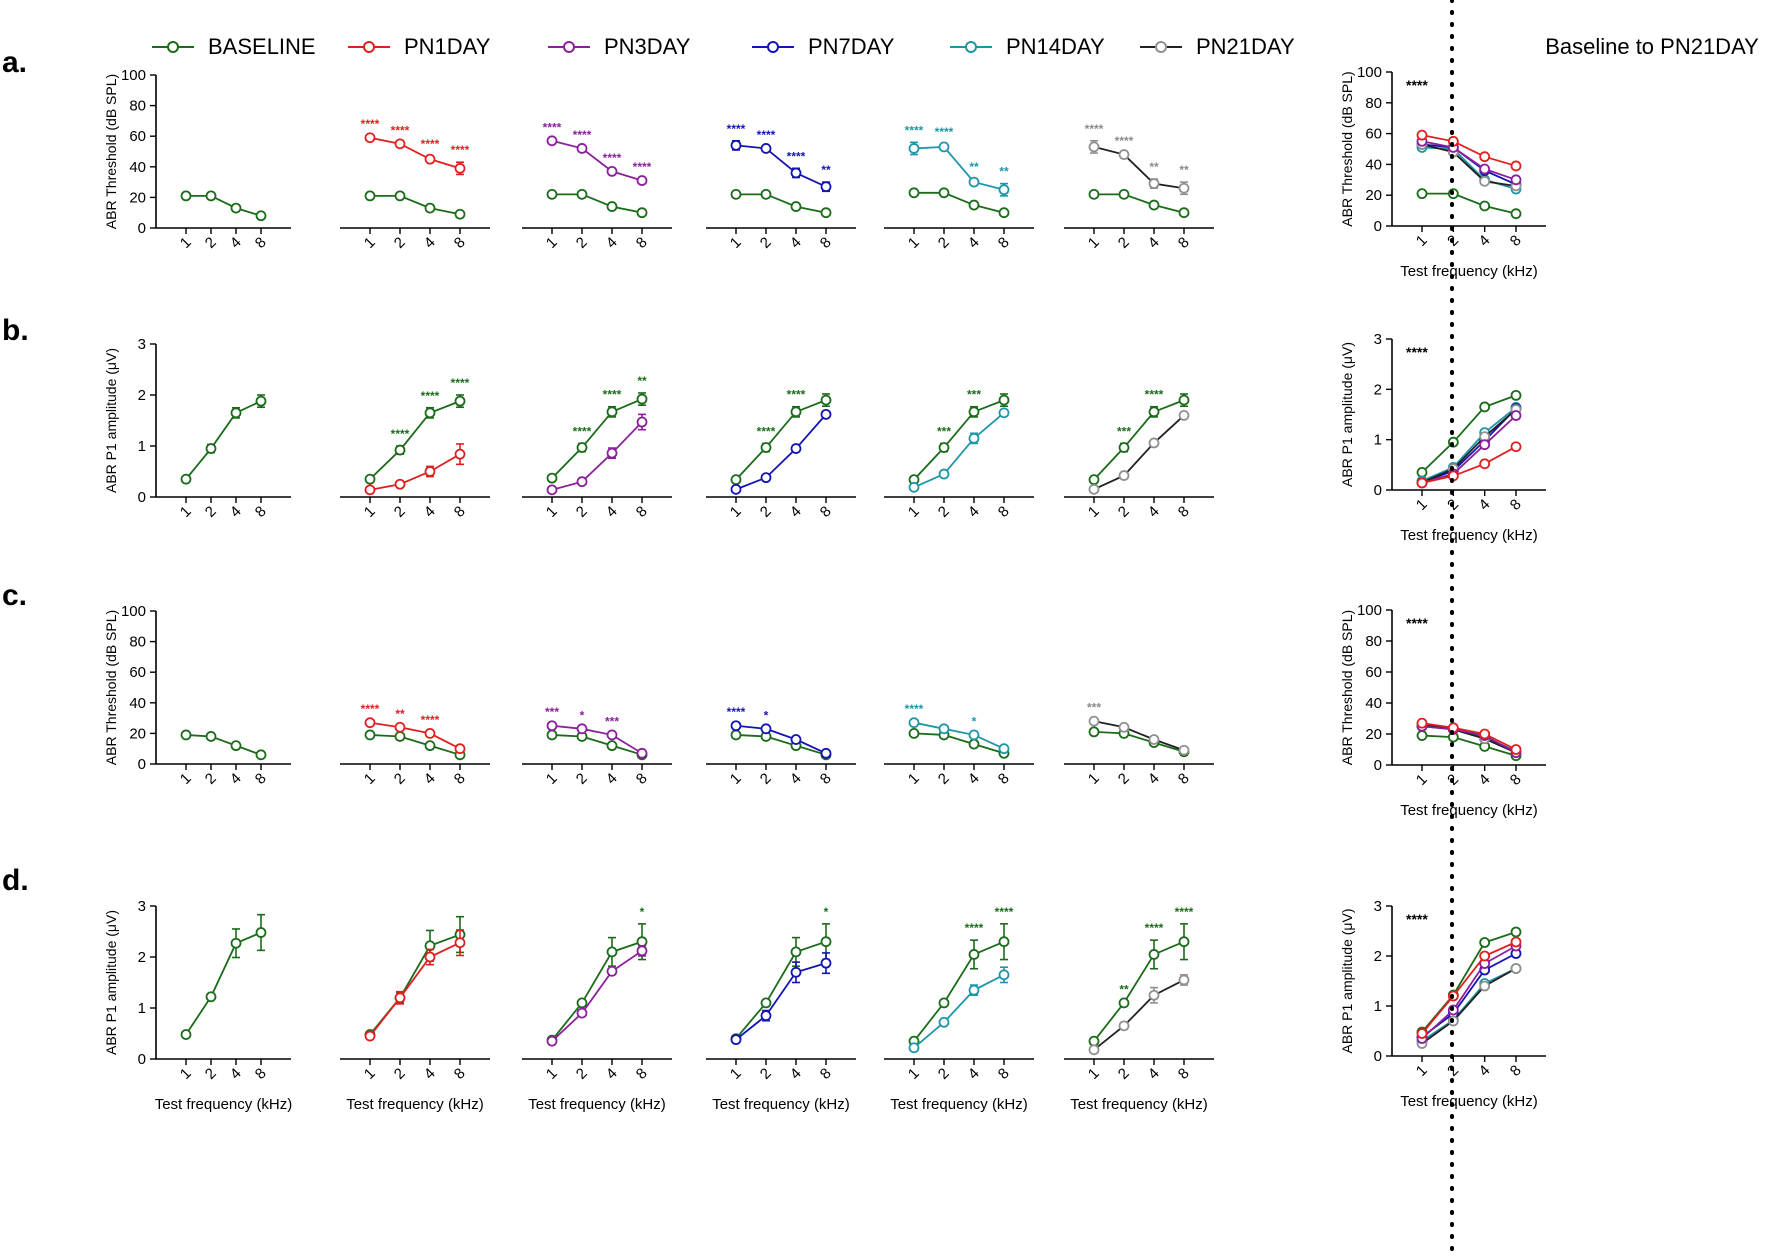 This screenshot has height=1258, width=1772. Describe the element at coordinates (1378, 490) in the screenshot. I see `y-tick-label: 0` at that location.